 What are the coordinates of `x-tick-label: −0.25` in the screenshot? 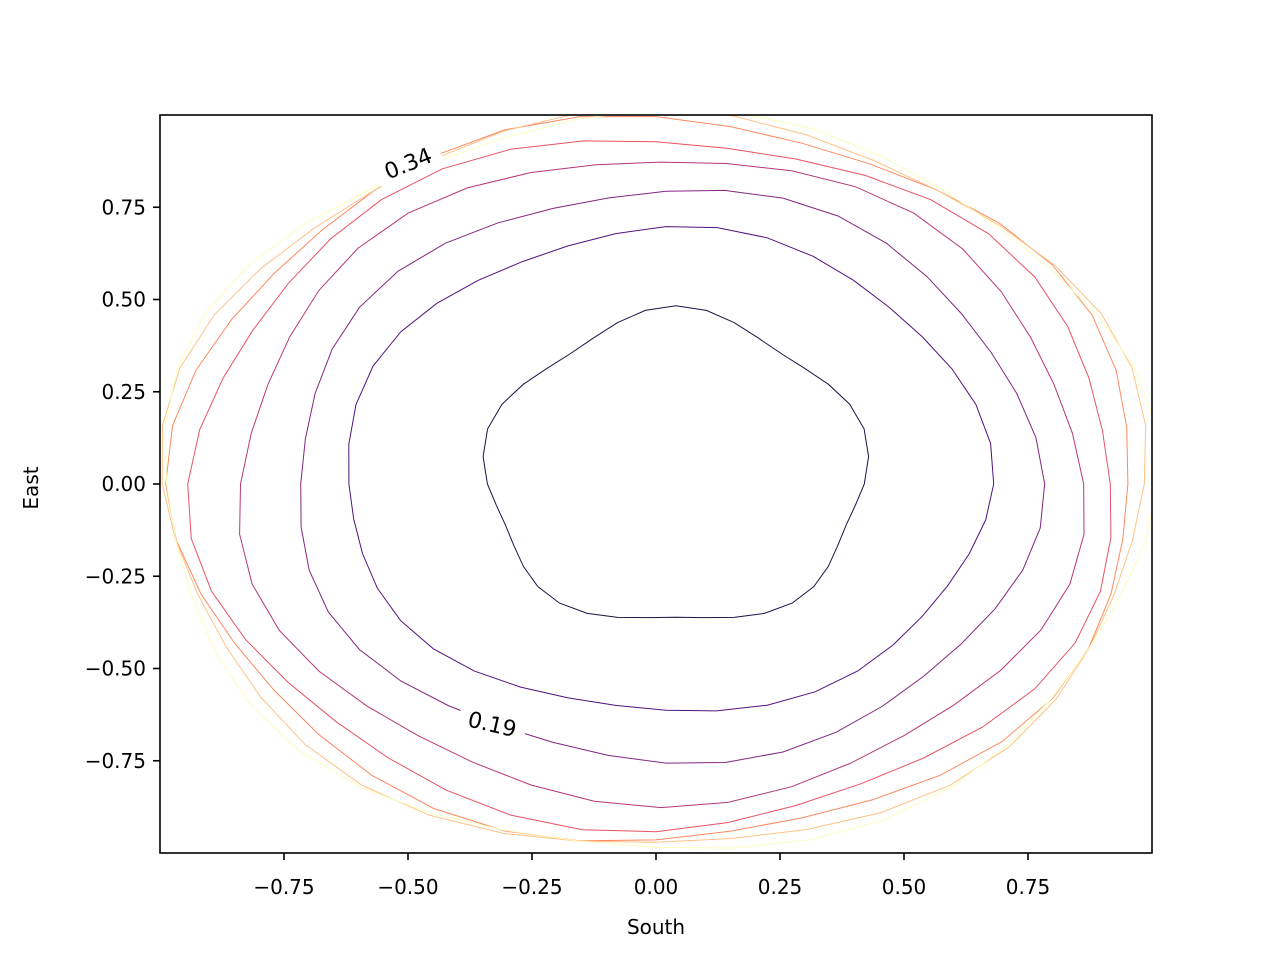 It's located at (531, 887).